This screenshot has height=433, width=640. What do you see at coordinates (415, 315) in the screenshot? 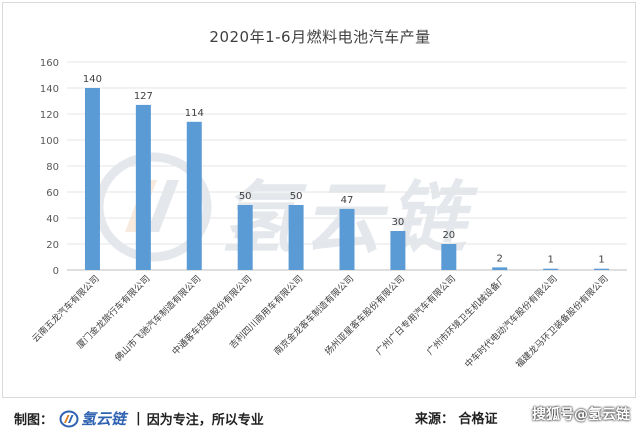
I see `x-tick-label: 广州广日专用汽车有限公司` at bounding box center [415, 315].